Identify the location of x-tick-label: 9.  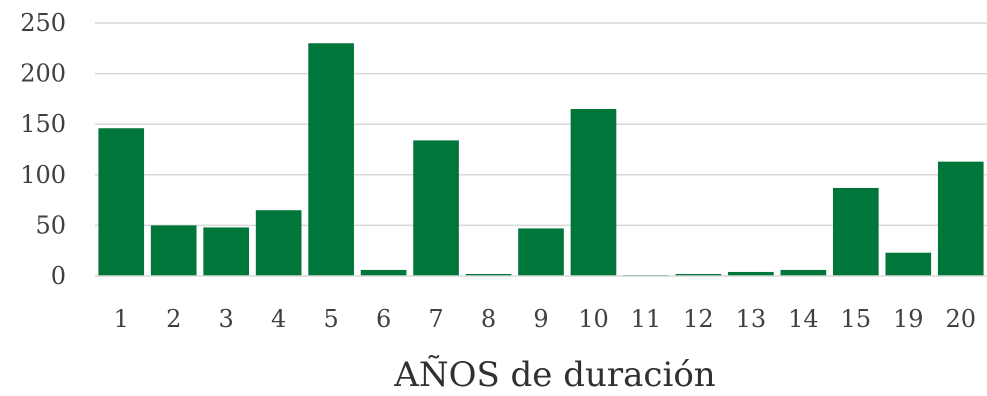
(540, 319).